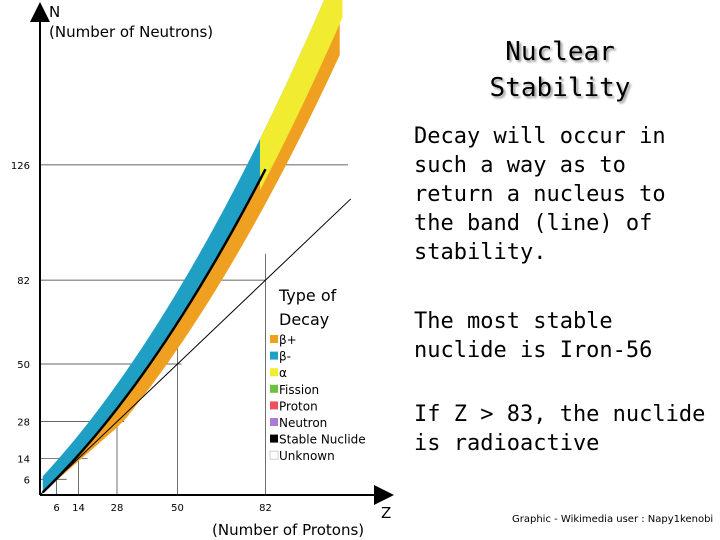  I want to click on x-tick-label: 6, so click(56, 508).